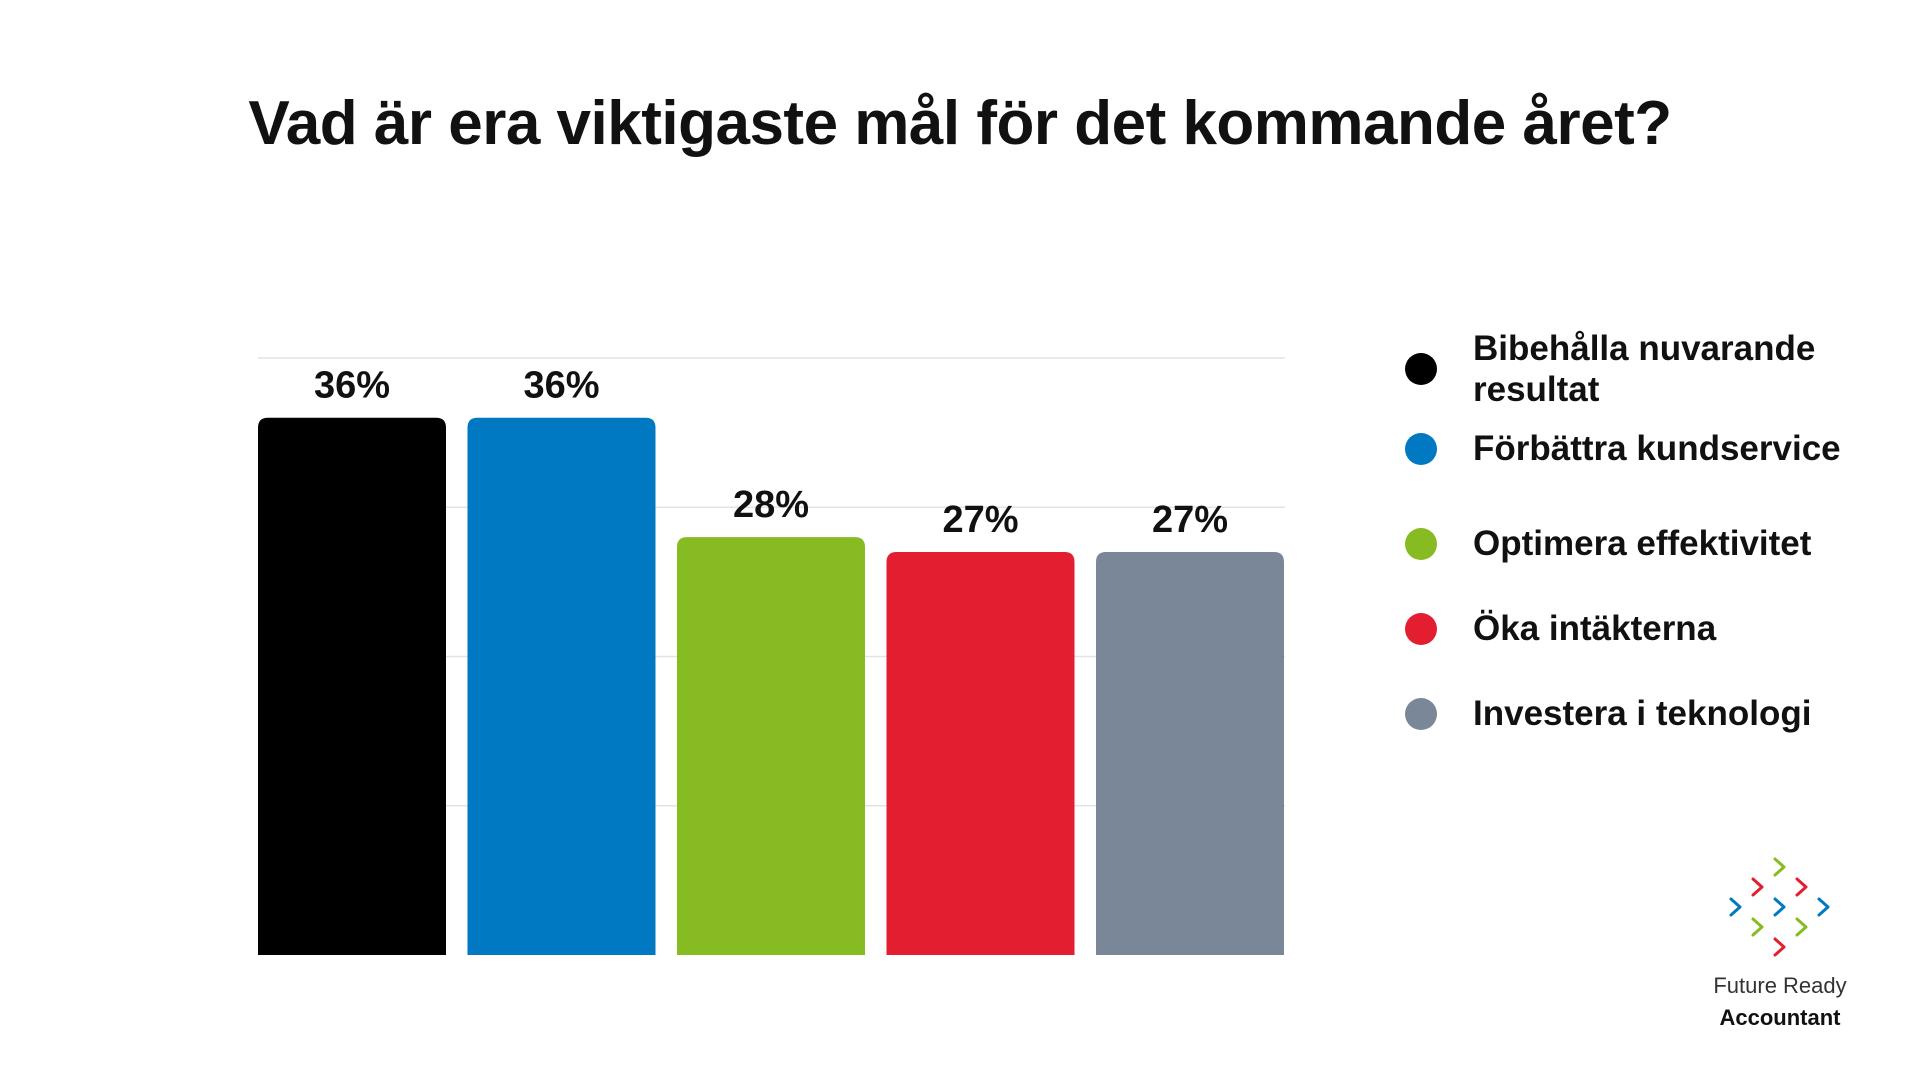 The height and width of the screenshot is (1080, 1920). I want to click on chevron-arrows-logo-icon, so click(1779, 907).